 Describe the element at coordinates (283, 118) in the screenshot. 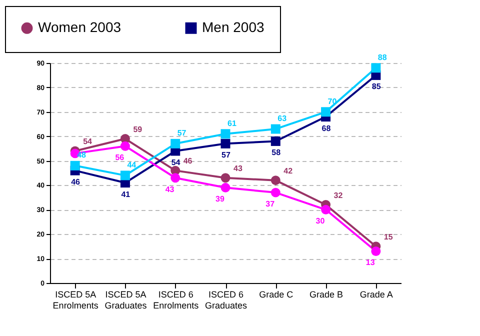

I see `data-label: 63` at that location.